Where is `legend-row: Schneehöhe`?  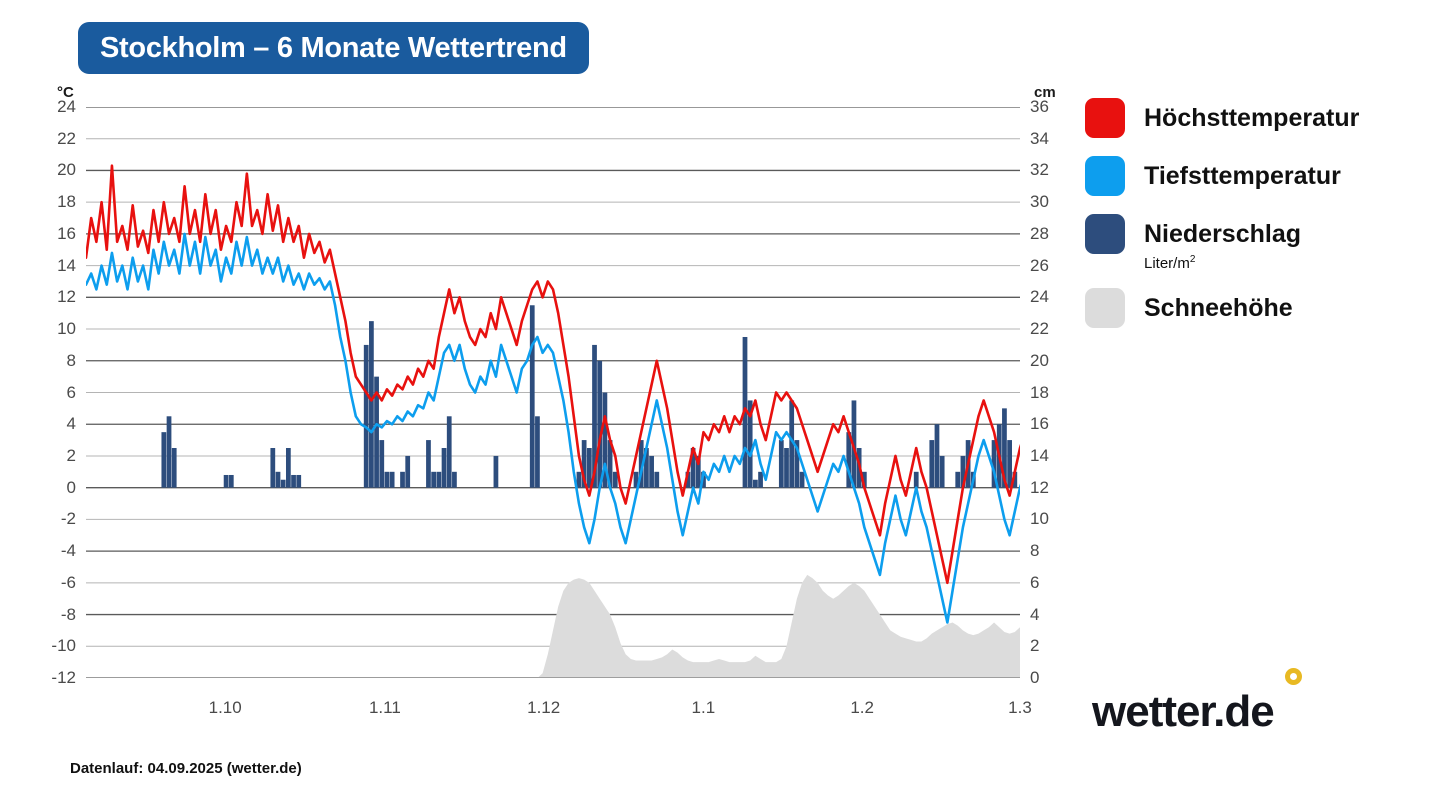 legend-row: Schneehöhe is located at coordinates (1250, 308).